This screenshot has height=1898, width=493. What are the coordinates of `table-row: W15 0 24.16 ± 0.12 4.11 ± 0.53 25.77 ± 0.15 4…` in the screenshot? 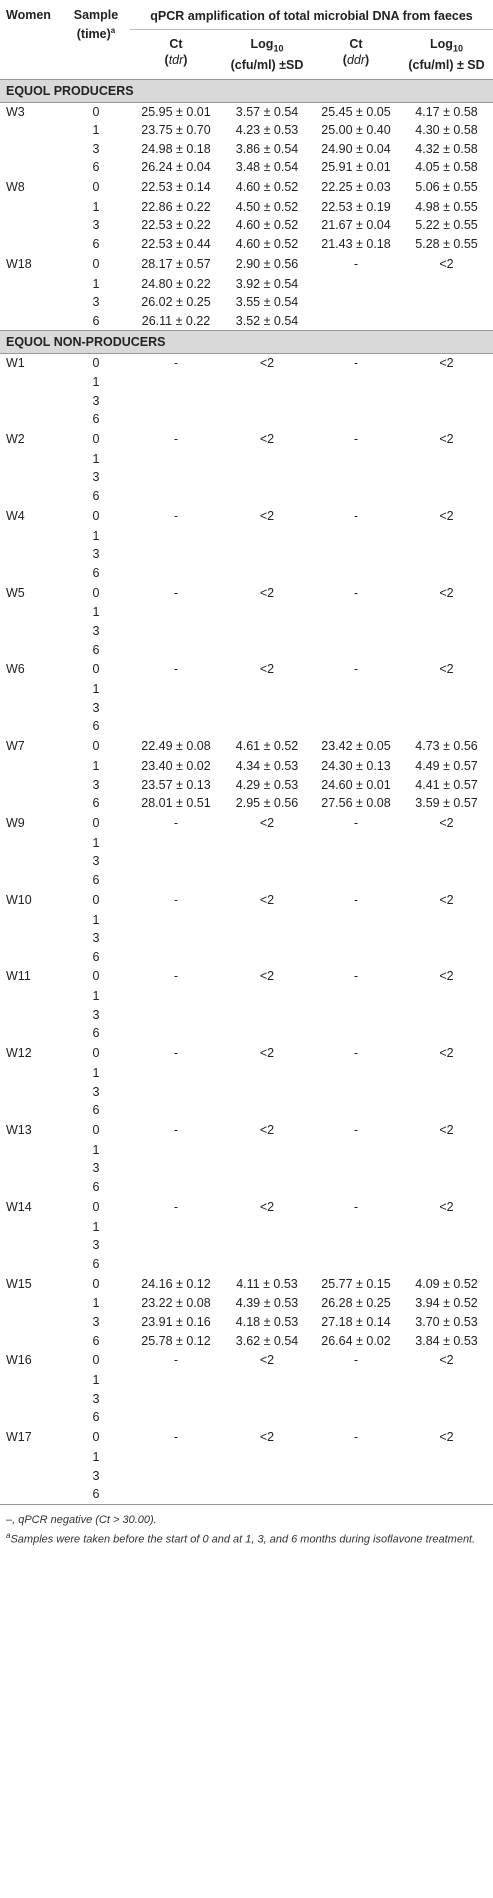 It's located at (246, 1283).